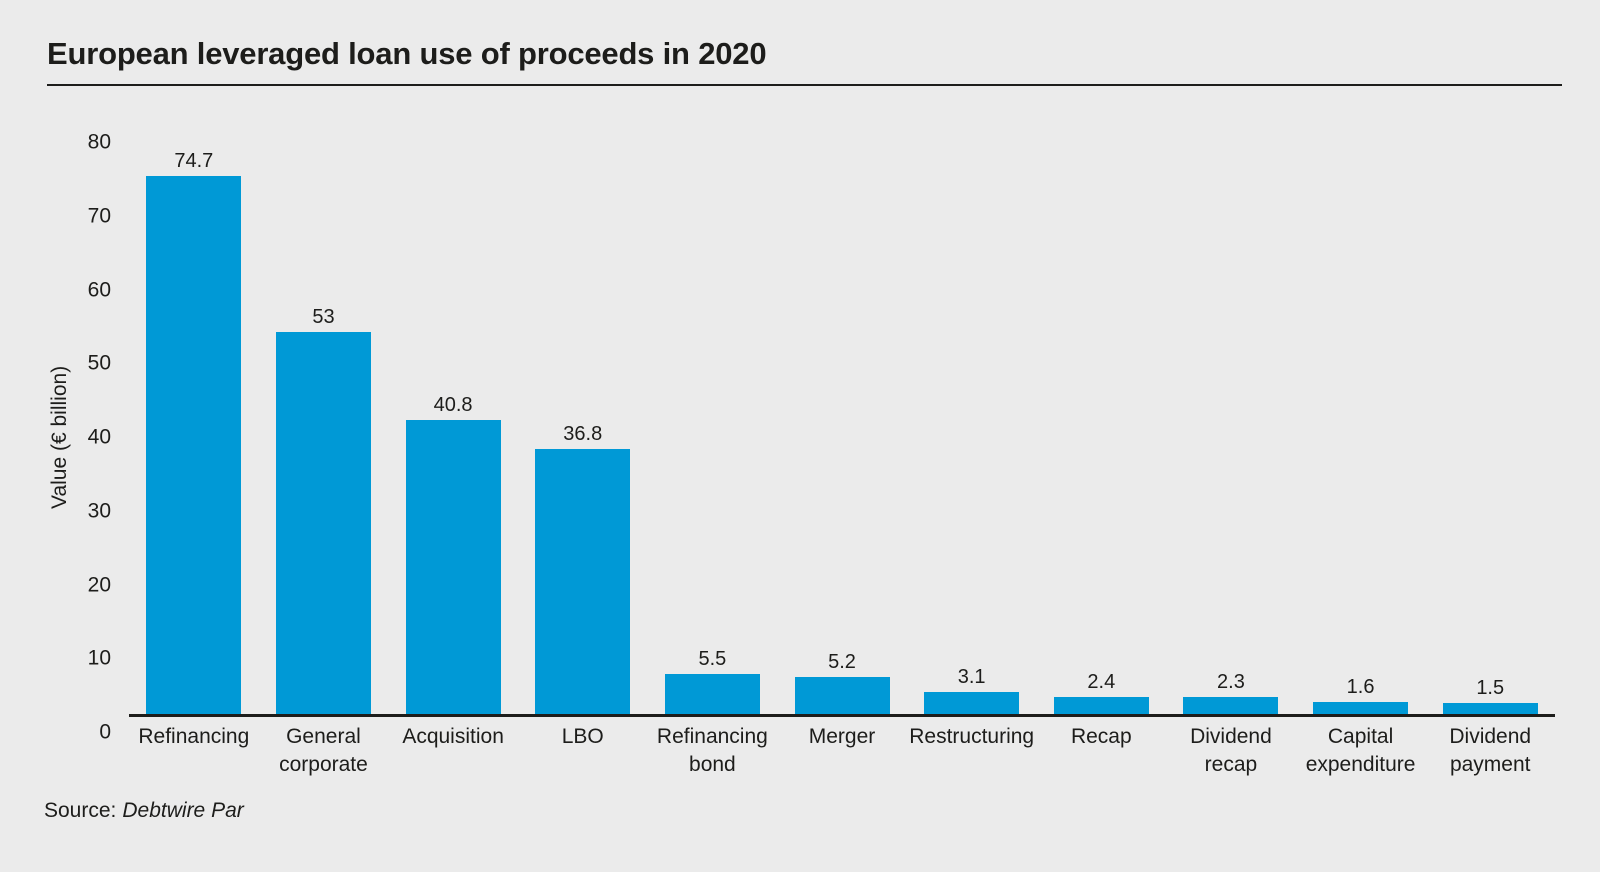 The image size is (1600, 872). What do you see at coordinates (712, 659) in the screenshot?
I see `bar-value-label: 5.5` at bounding box center [712, 659].